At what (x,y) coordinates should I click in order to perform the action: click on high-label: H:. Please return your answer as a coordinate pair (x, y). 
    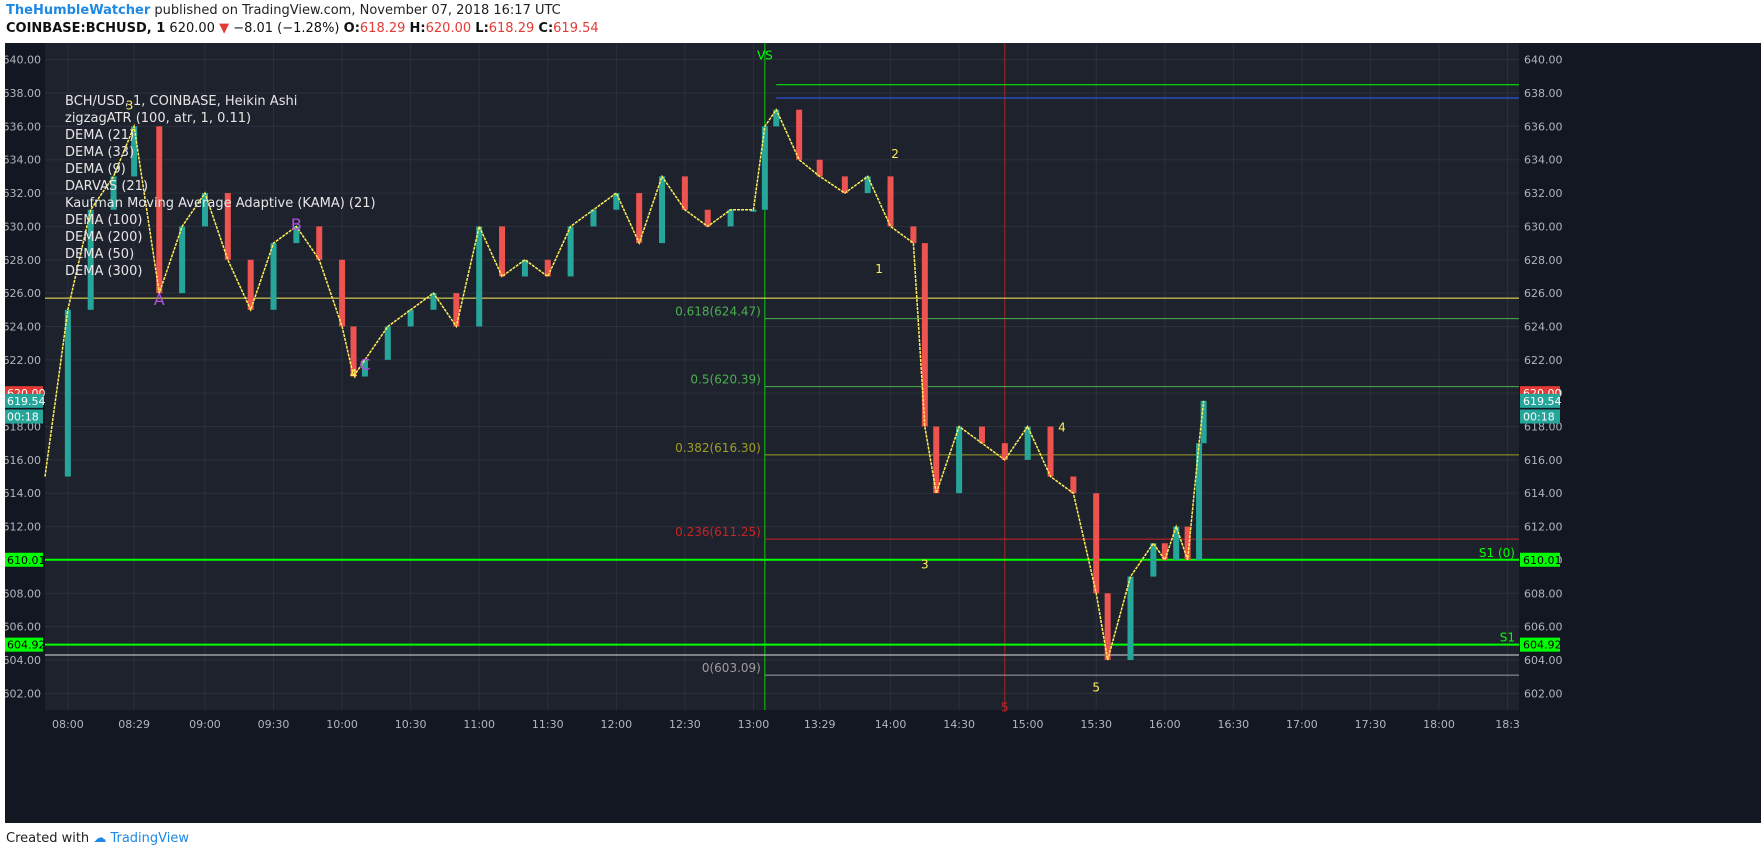
    Looking at the image, I should click on (417, 28).